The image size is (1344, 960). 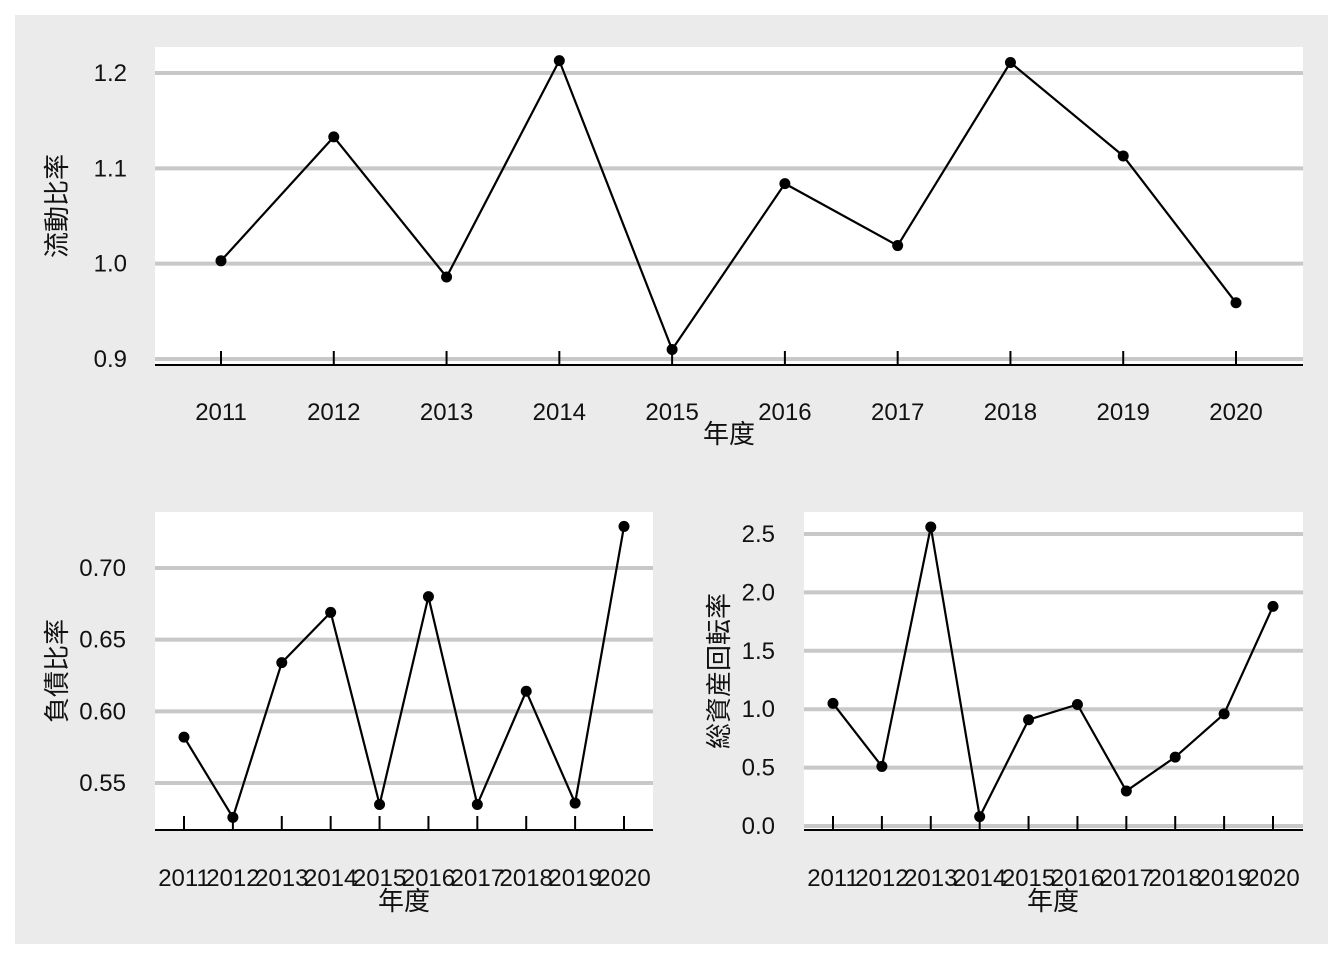 I want to click on y-tick-label: 1.1, so click(x=110, y=168).